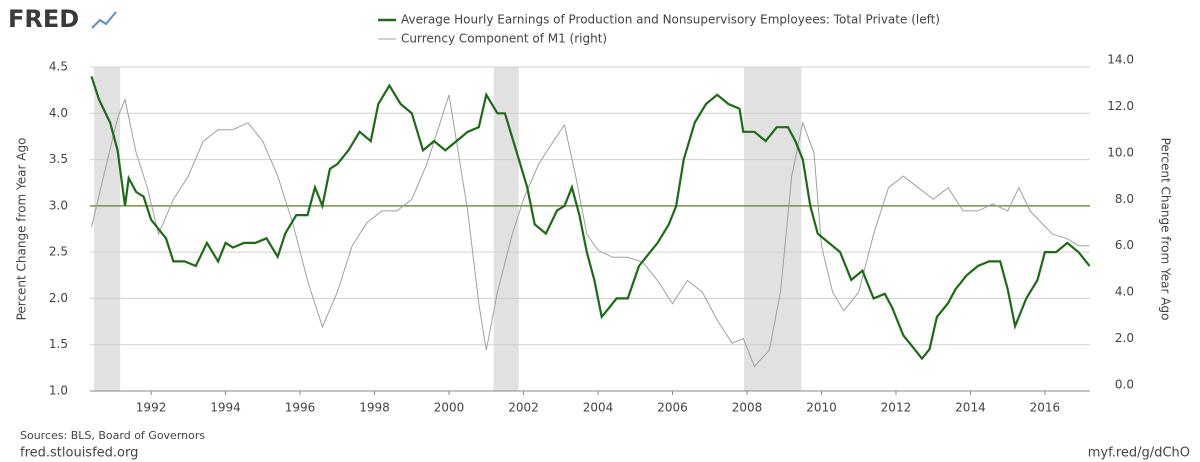 Image resolution: width=1200 pixels, height=462 pixels. What do you see at coordinates (58, 344) in the screenshot?
I see `y-tick-label: 1.5` at bounding box center [58, 344].